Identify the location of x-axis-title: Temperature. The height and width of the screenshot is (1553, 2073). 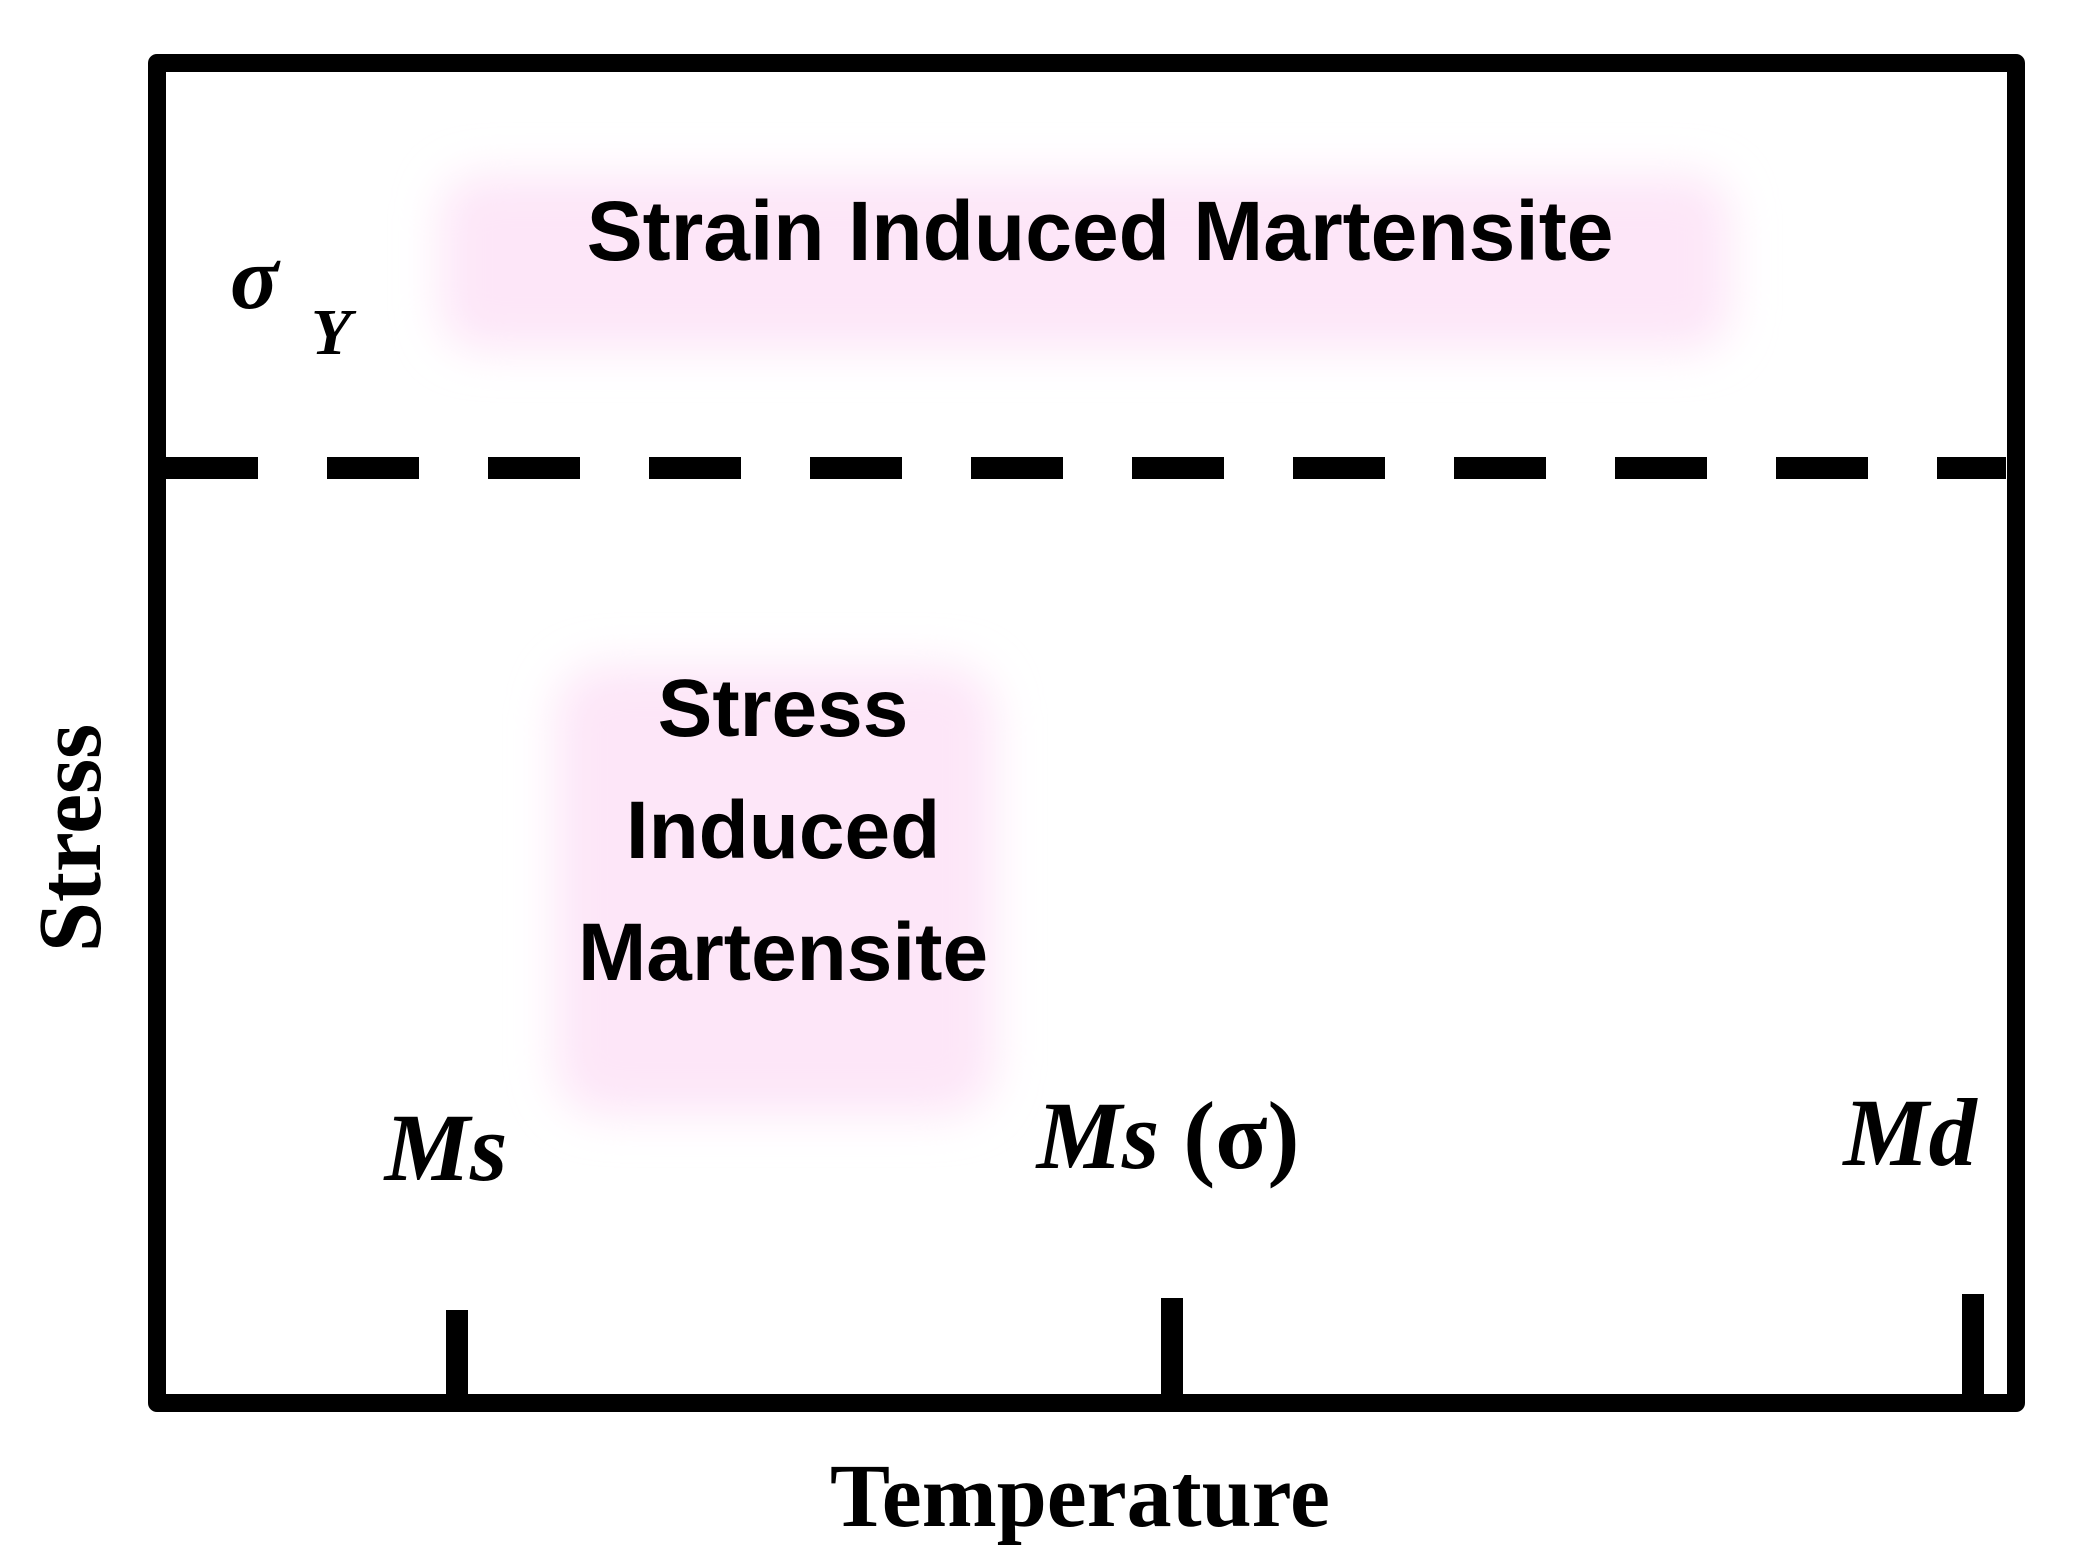
(1080, 1496).